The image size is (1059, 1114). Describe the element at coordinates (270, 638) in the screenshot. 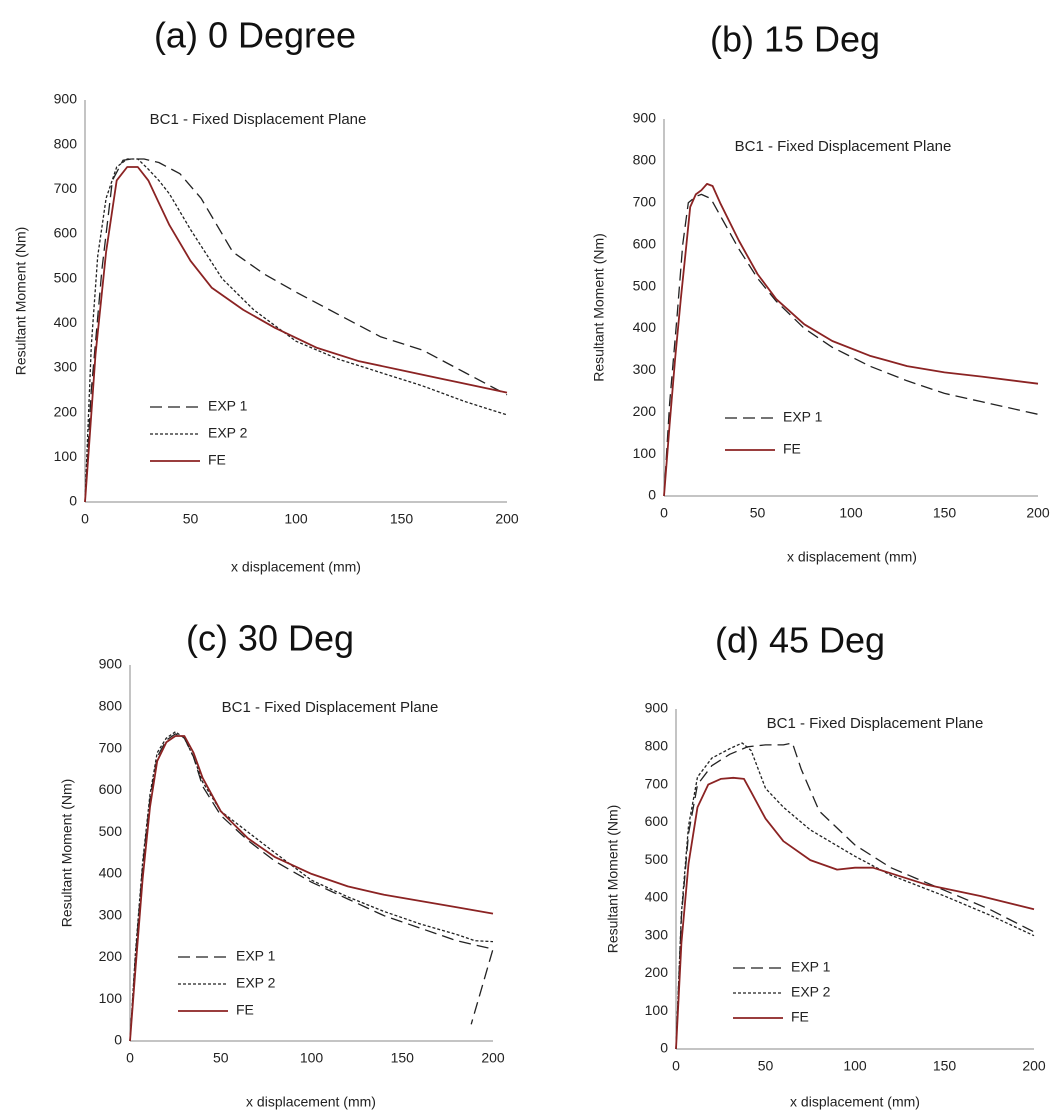

I see `panel-title: (c) 30 Deg` at that location.